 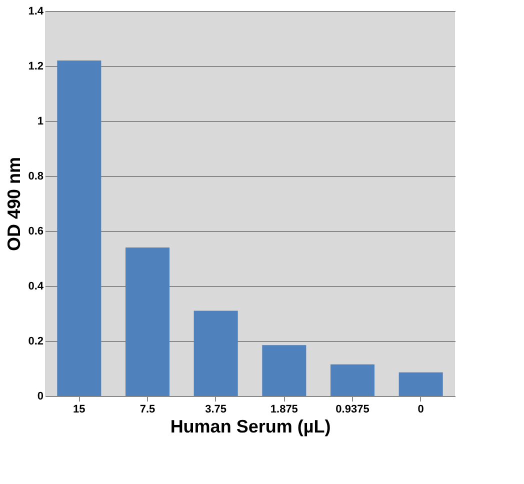 I want to click on x-tick-label: 7.5, so click(x=148, y=410).